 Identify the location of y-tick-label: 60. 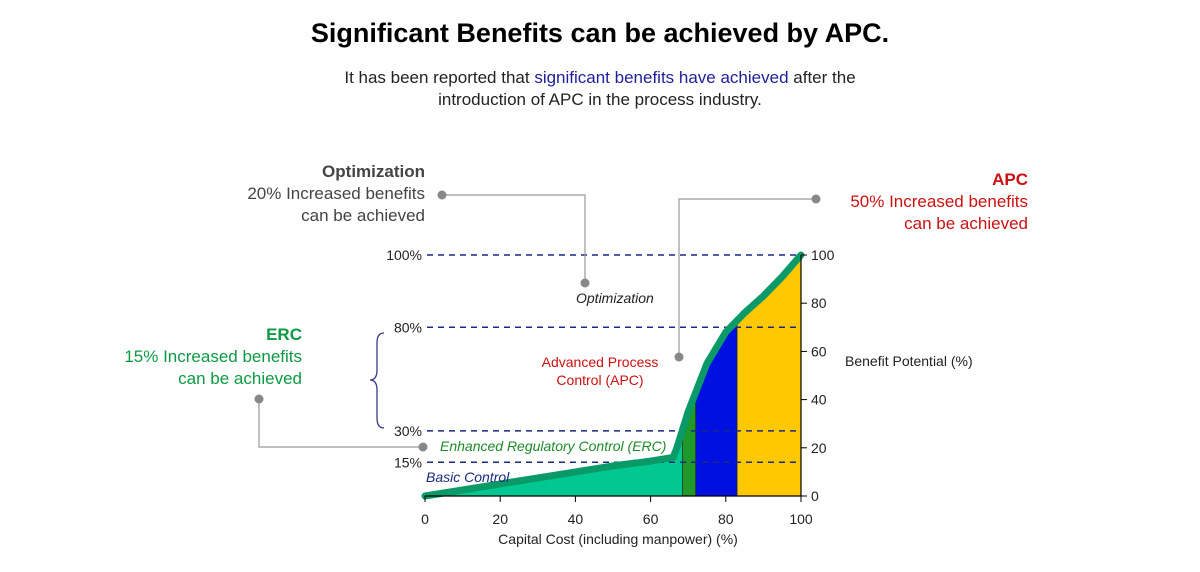
(819, 351).